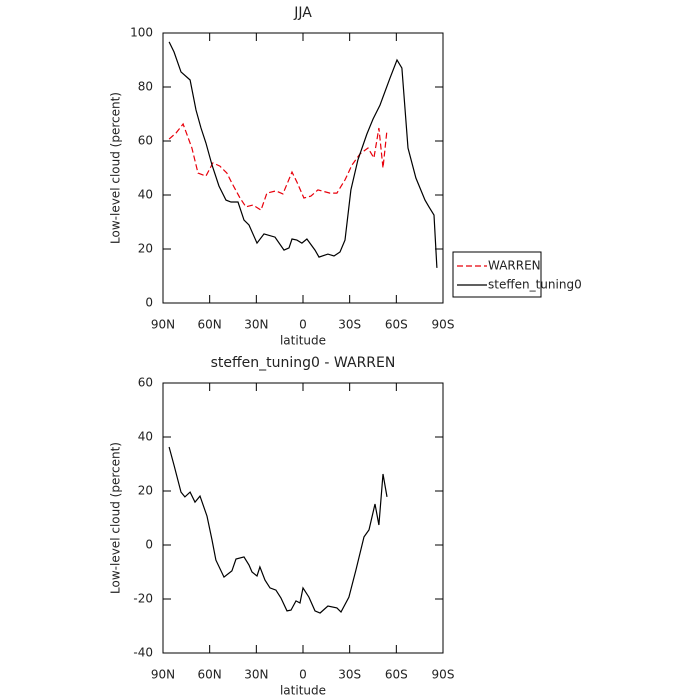  Describe the element at coordinates (143, 653) in the screenshot. I see `y-tick-label: -40` at that location.